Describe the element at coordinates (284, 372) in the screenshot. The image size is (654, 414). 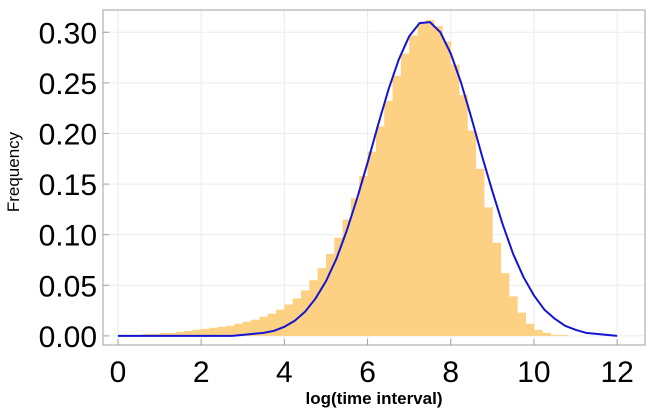
I see `x-tick-label: 4` at that location.